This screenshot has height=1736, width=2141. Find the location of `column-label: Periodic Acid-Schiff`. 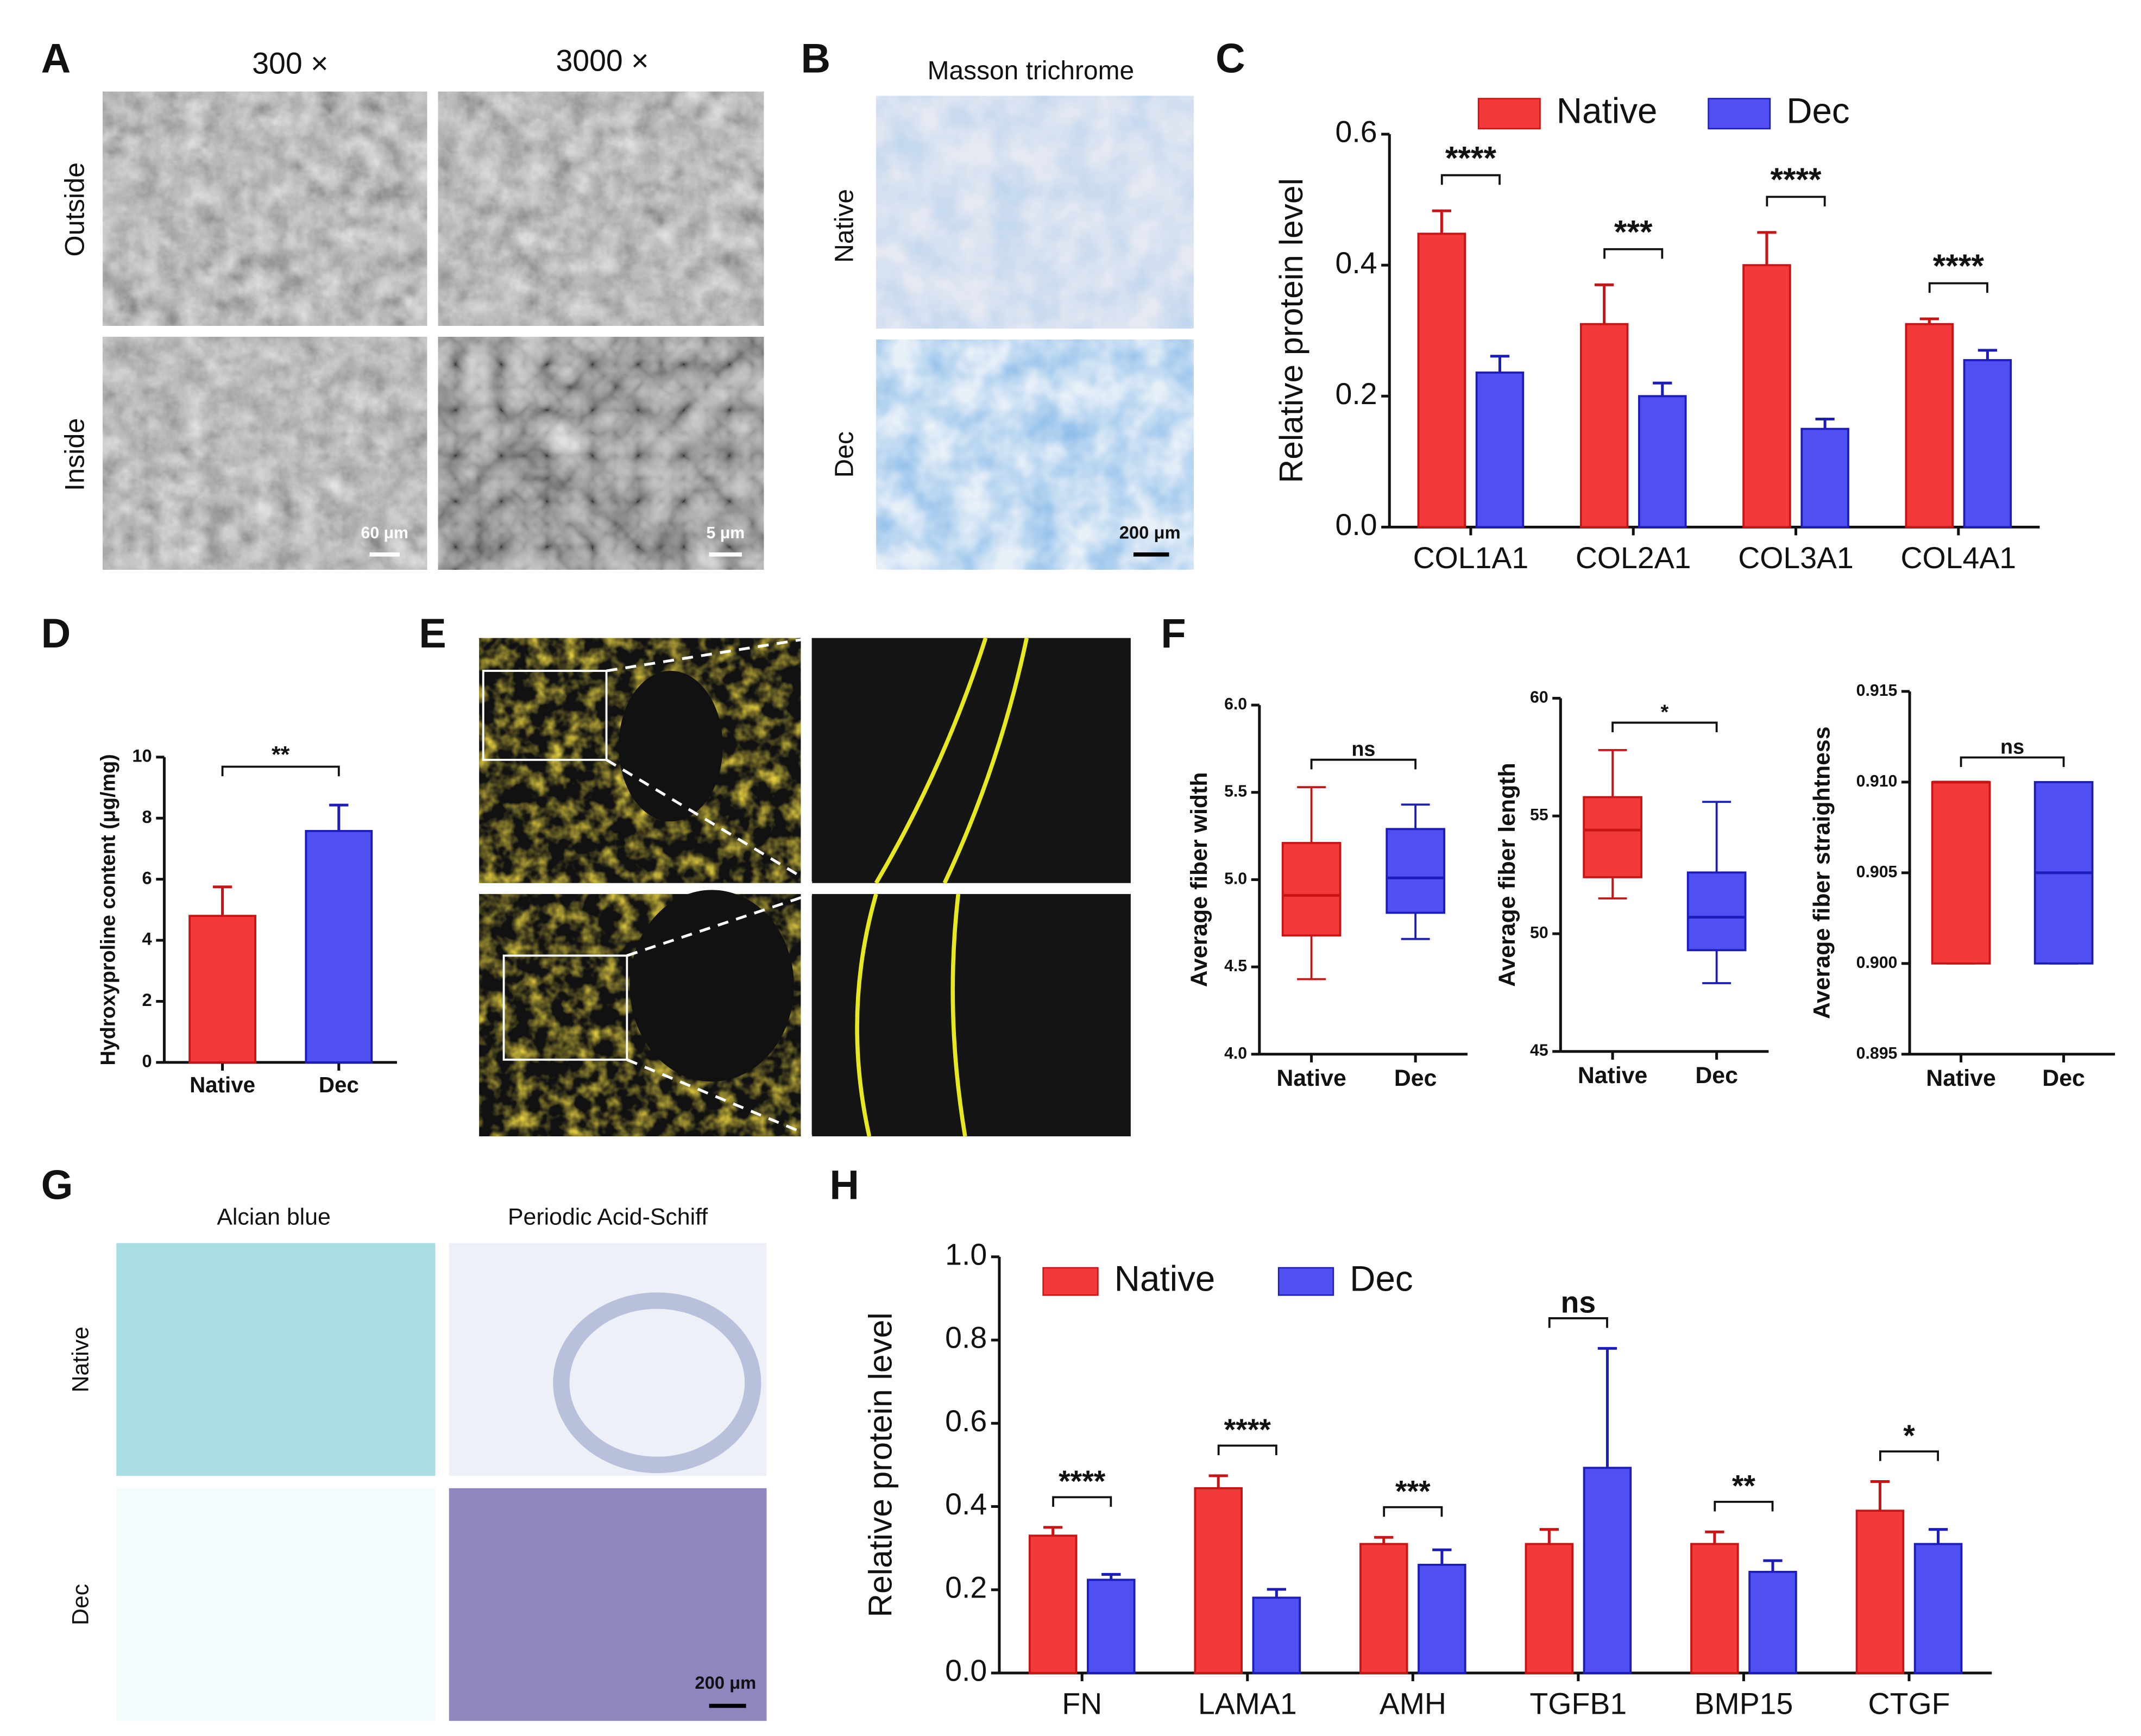

column-label: Periodic Acid-Schiff is located at coordinates (608, 1217).